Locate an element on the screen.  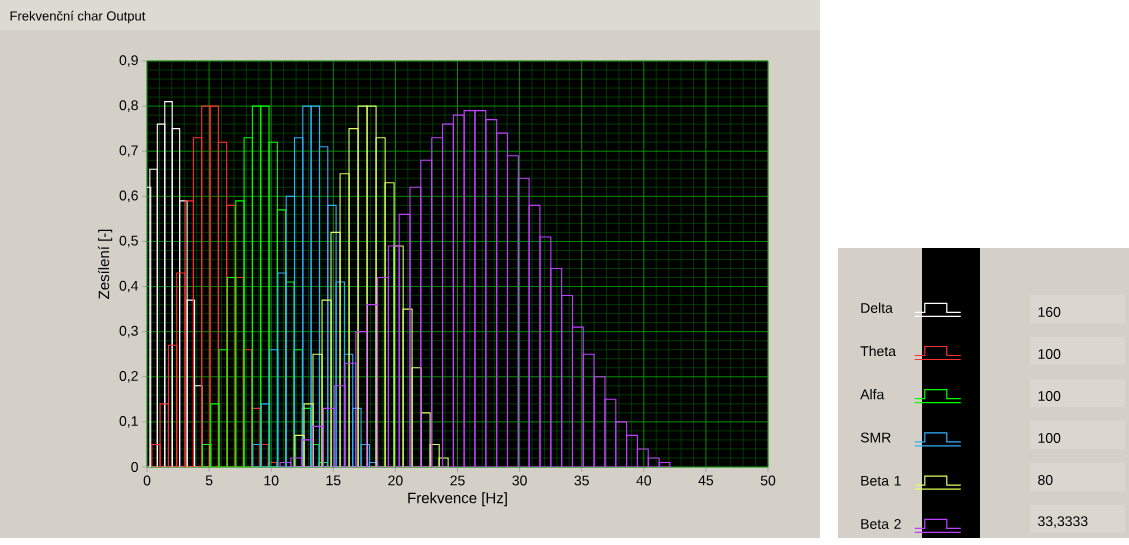
x-tick-label: 45 is located at coordinates (706, 480).